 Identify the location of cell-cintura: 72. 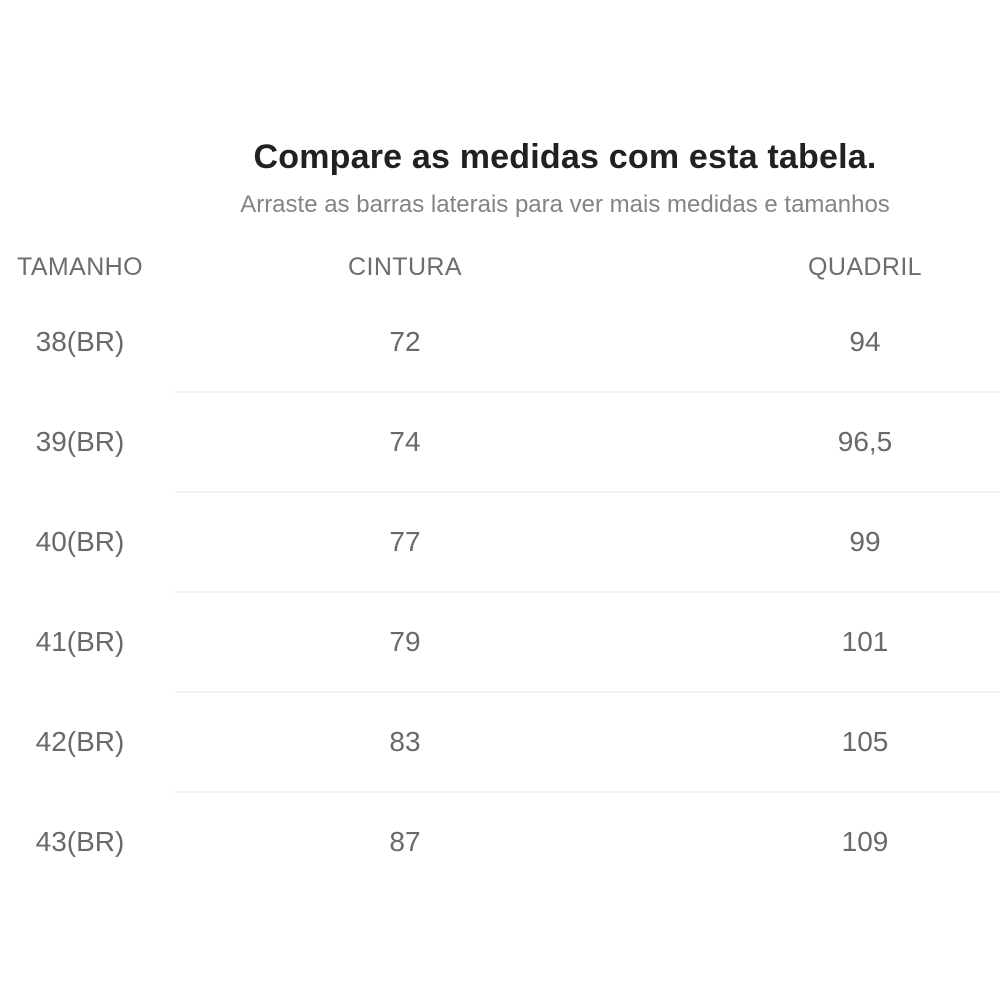
(405, 341).